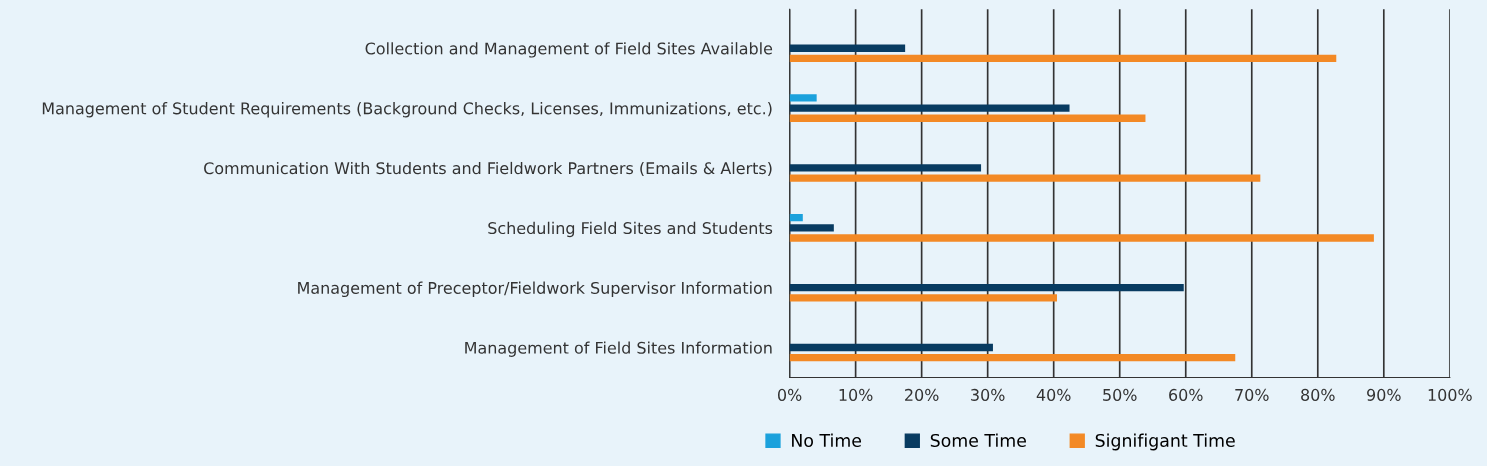  Describe the element at coordinates (1384, 394) in the screenshot. I see `x-tick-label: 90%` at that location.